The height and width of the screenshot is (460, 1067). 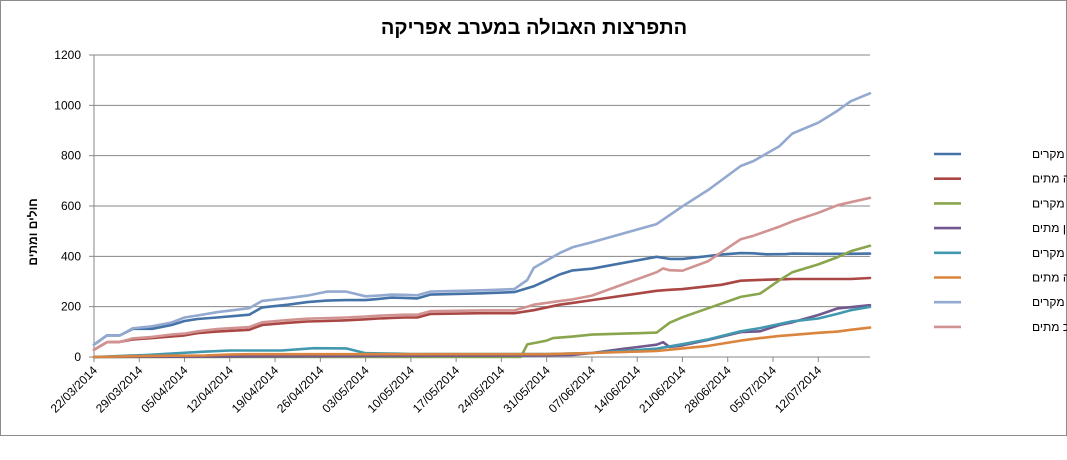 I want to click on y-tick-label: 800, so click(x=71, y=156).